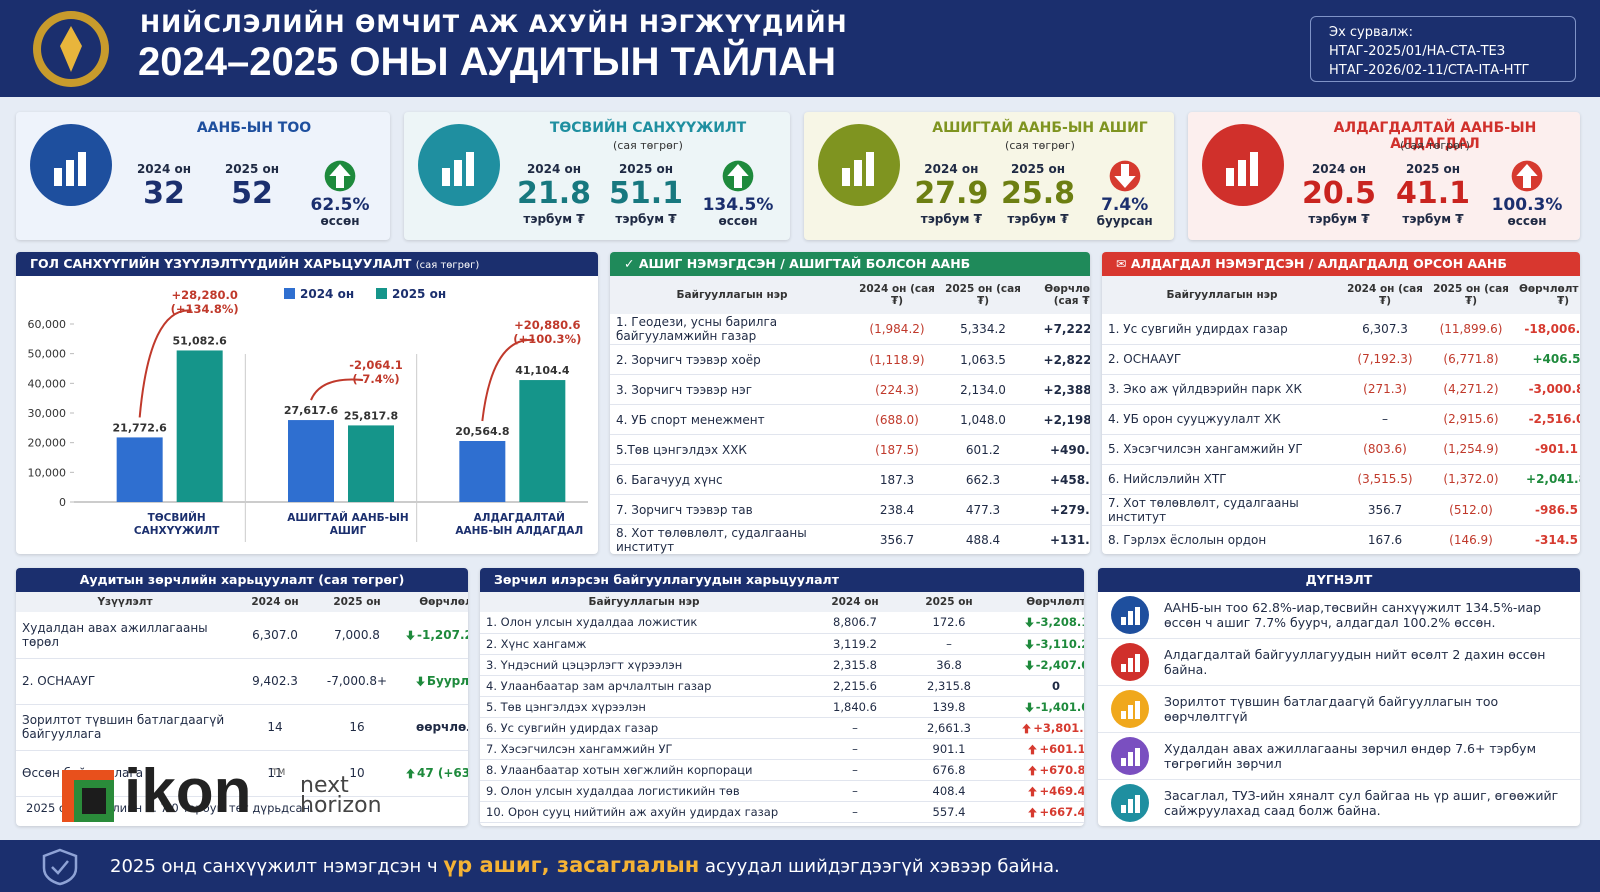 The image size is (1600, 892). What do you see at coordinates (1339, 219) in the screenshot?
I see `kpi-unit: тэрбум ₮` at bounding box center [1339, 219].